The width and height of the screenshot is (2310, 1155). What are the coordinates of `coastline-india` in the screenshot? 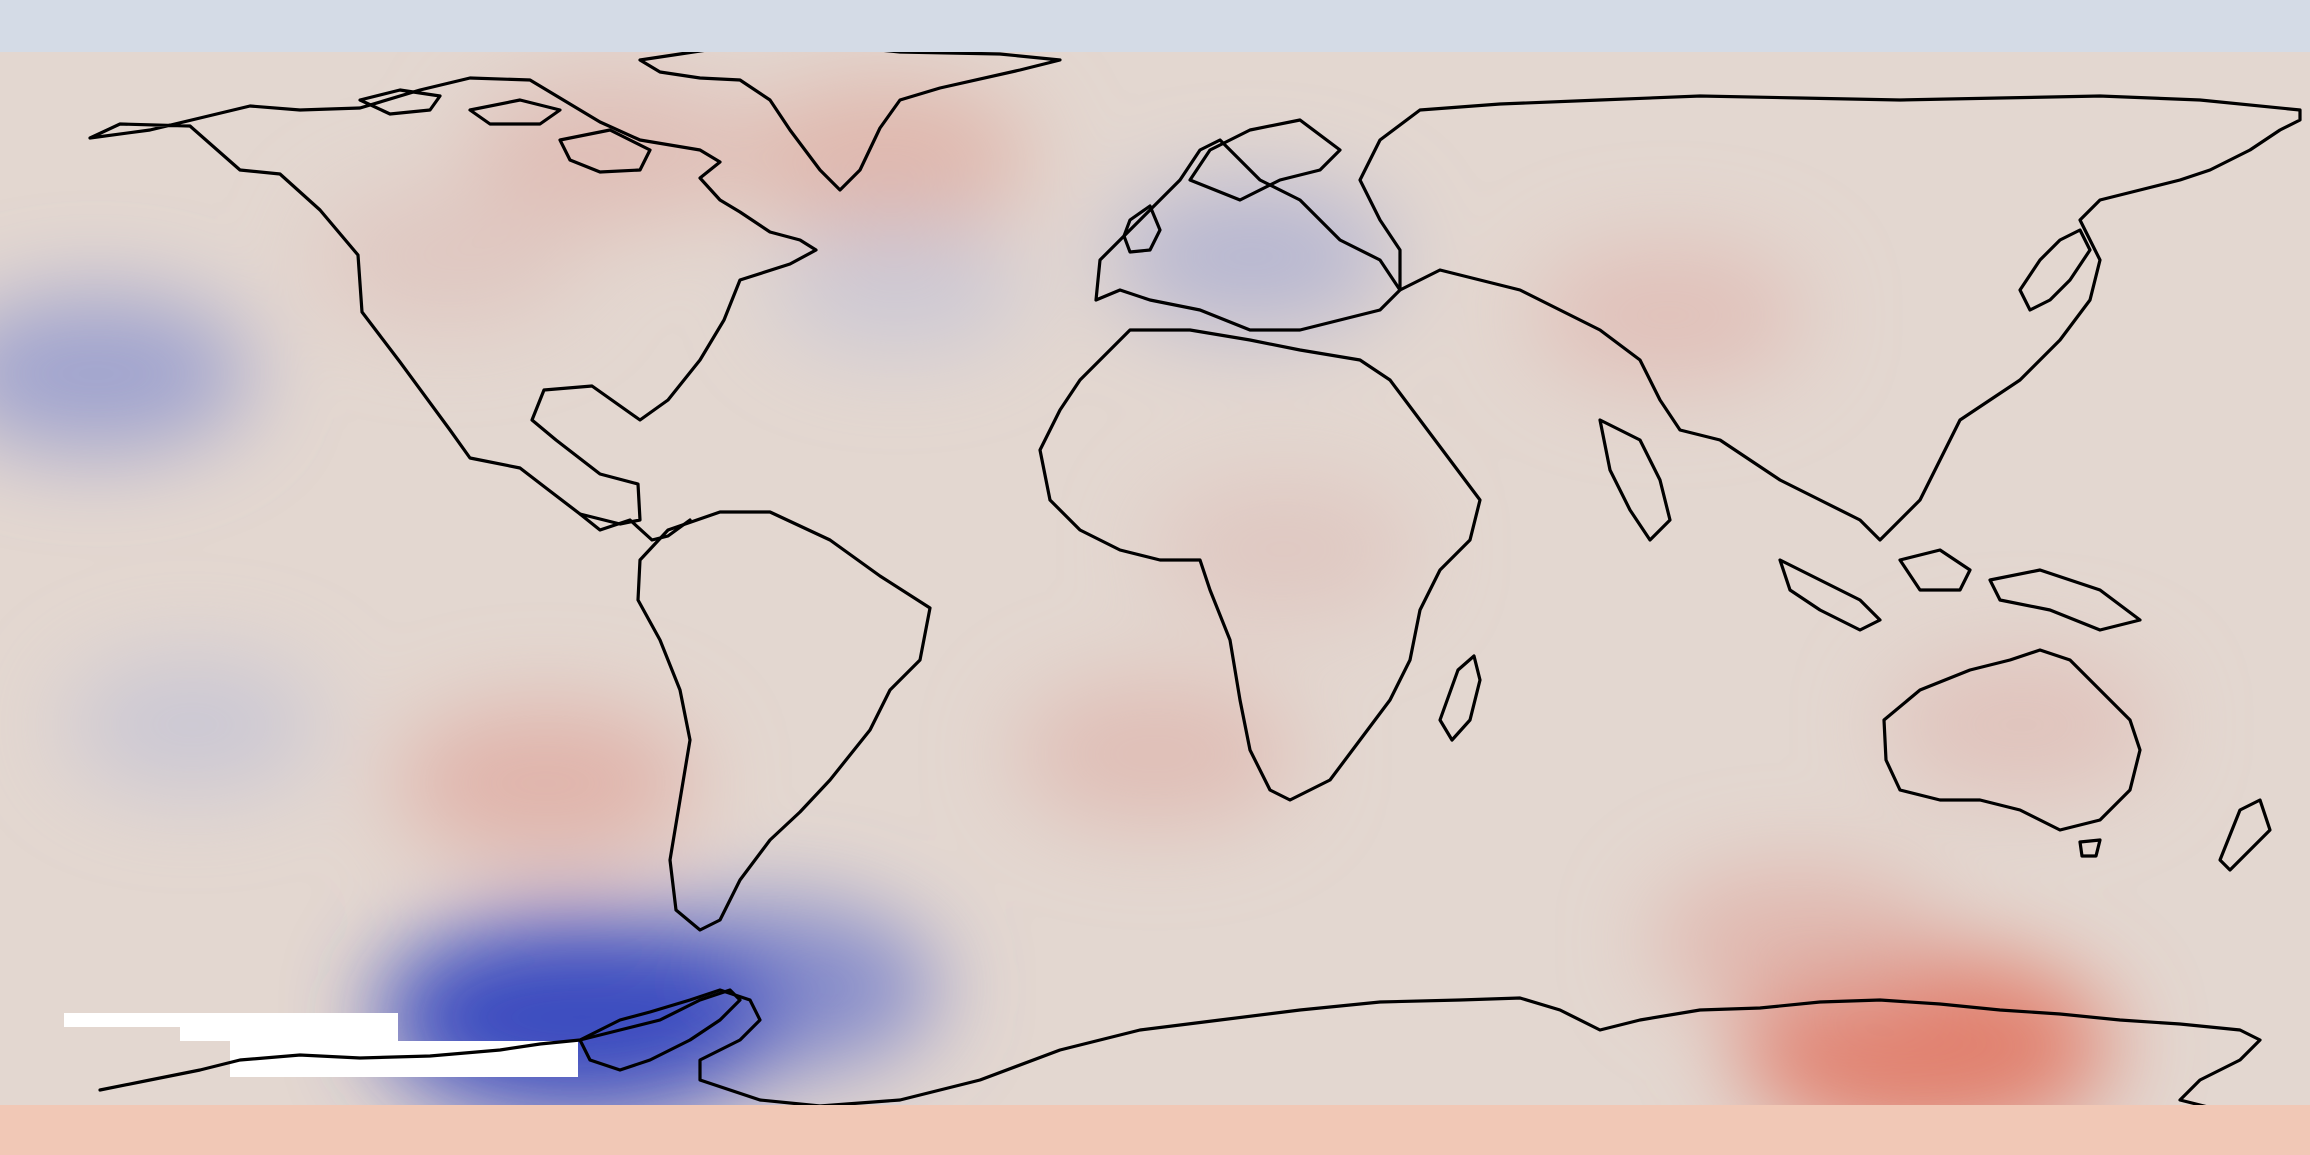 It's located at (1635, 480).